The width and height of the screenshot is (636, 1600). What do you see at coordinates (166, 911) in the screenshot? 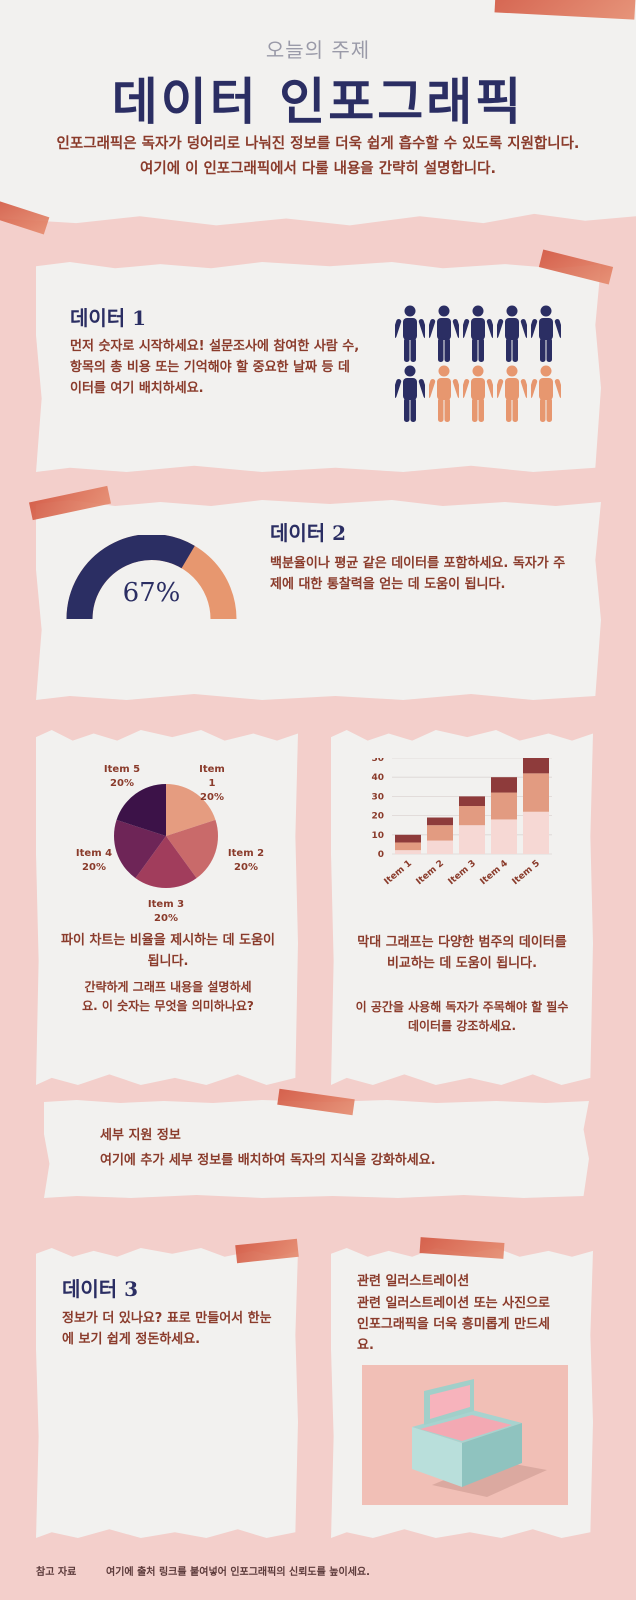
I see `pie-label-item3: Item 3 20%` at bounding box center [166, 911].